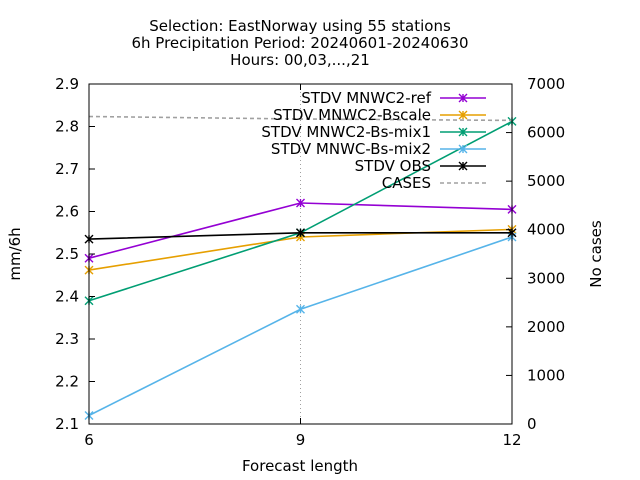 The width and height of the screenshot is (640, 480). I want to click on y2-tick-label: 1000, so click(546, 375).